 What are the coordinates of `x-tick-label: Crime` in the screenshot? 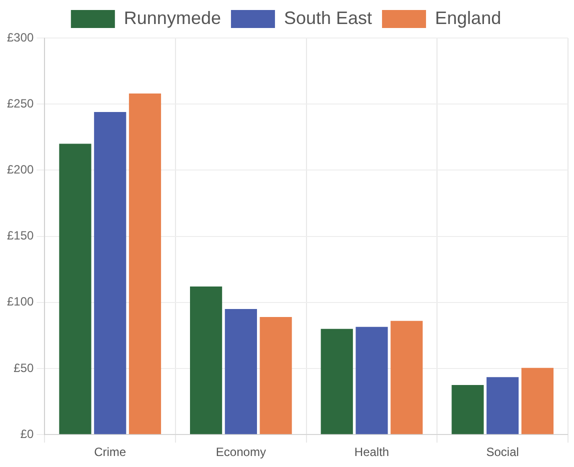 It's located at (110, 452).